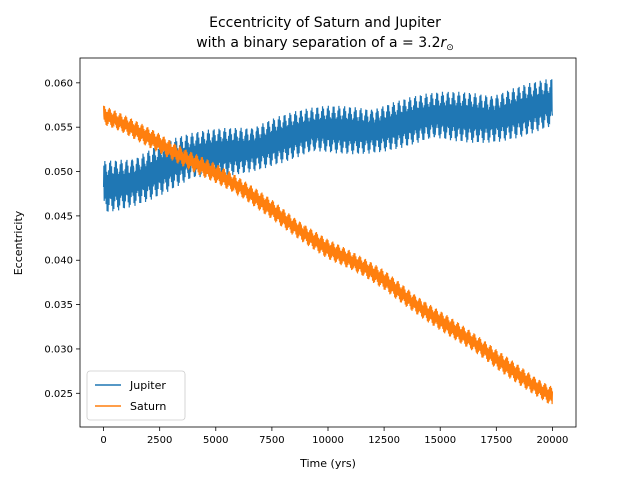  I want to click on legend-label-saturn: Saturn, so click(148, 406).